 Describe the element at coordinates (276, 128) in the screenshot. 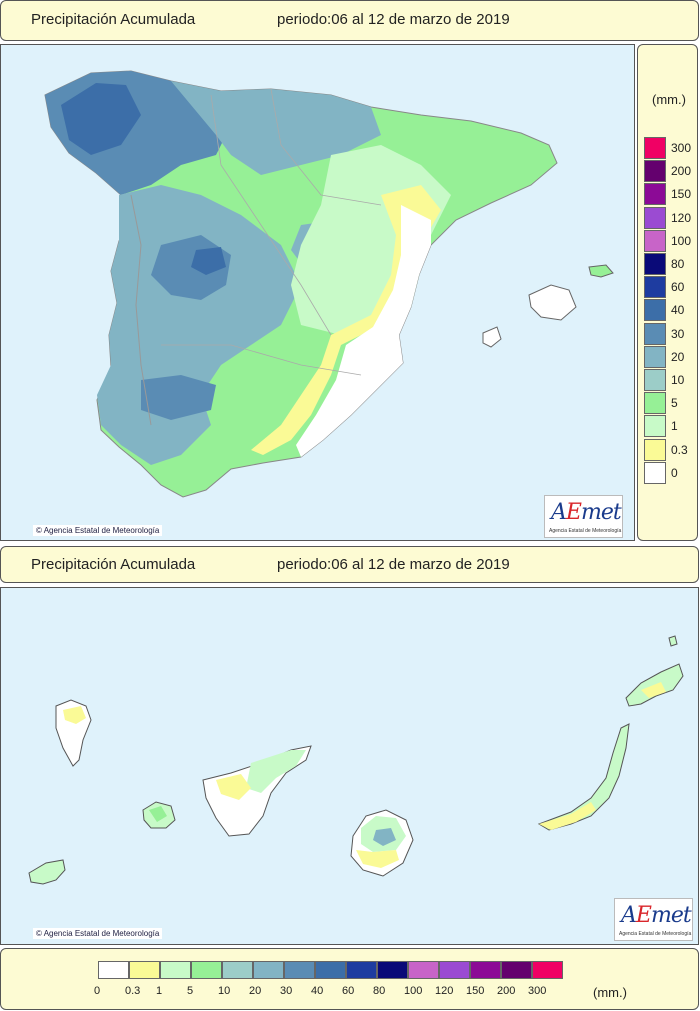

I see `precip-zone-north-coast` at that location.